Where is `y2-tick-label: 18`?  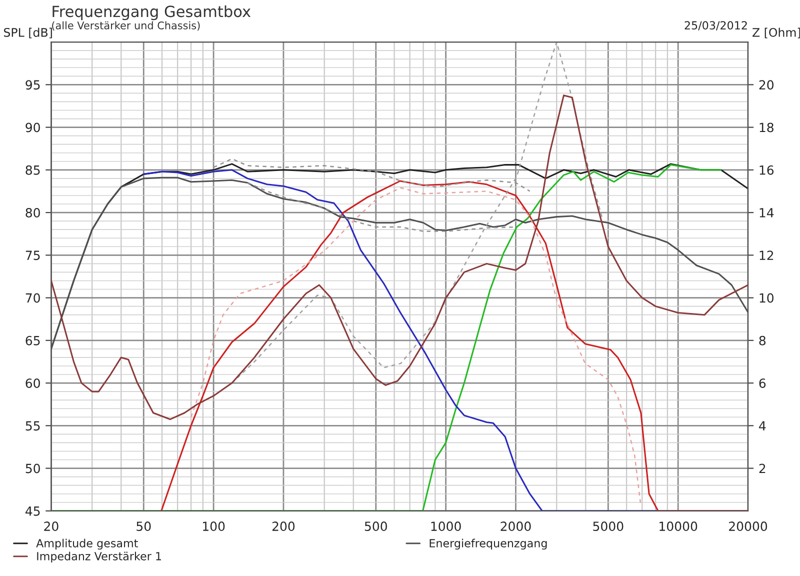 y2-tick-label: 18 is located at coordinates (767, 127).